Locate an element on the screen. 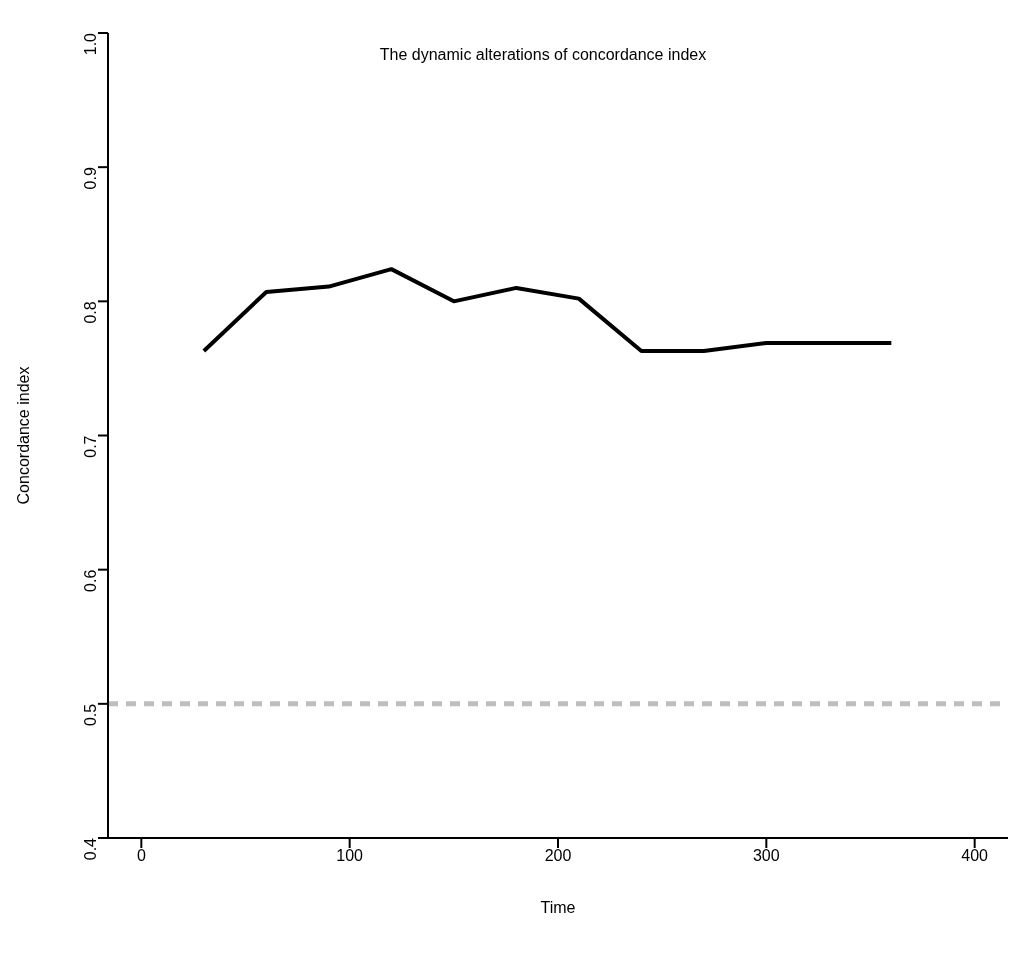  x-tick-label: 0 is located at coordinates (141, 856).